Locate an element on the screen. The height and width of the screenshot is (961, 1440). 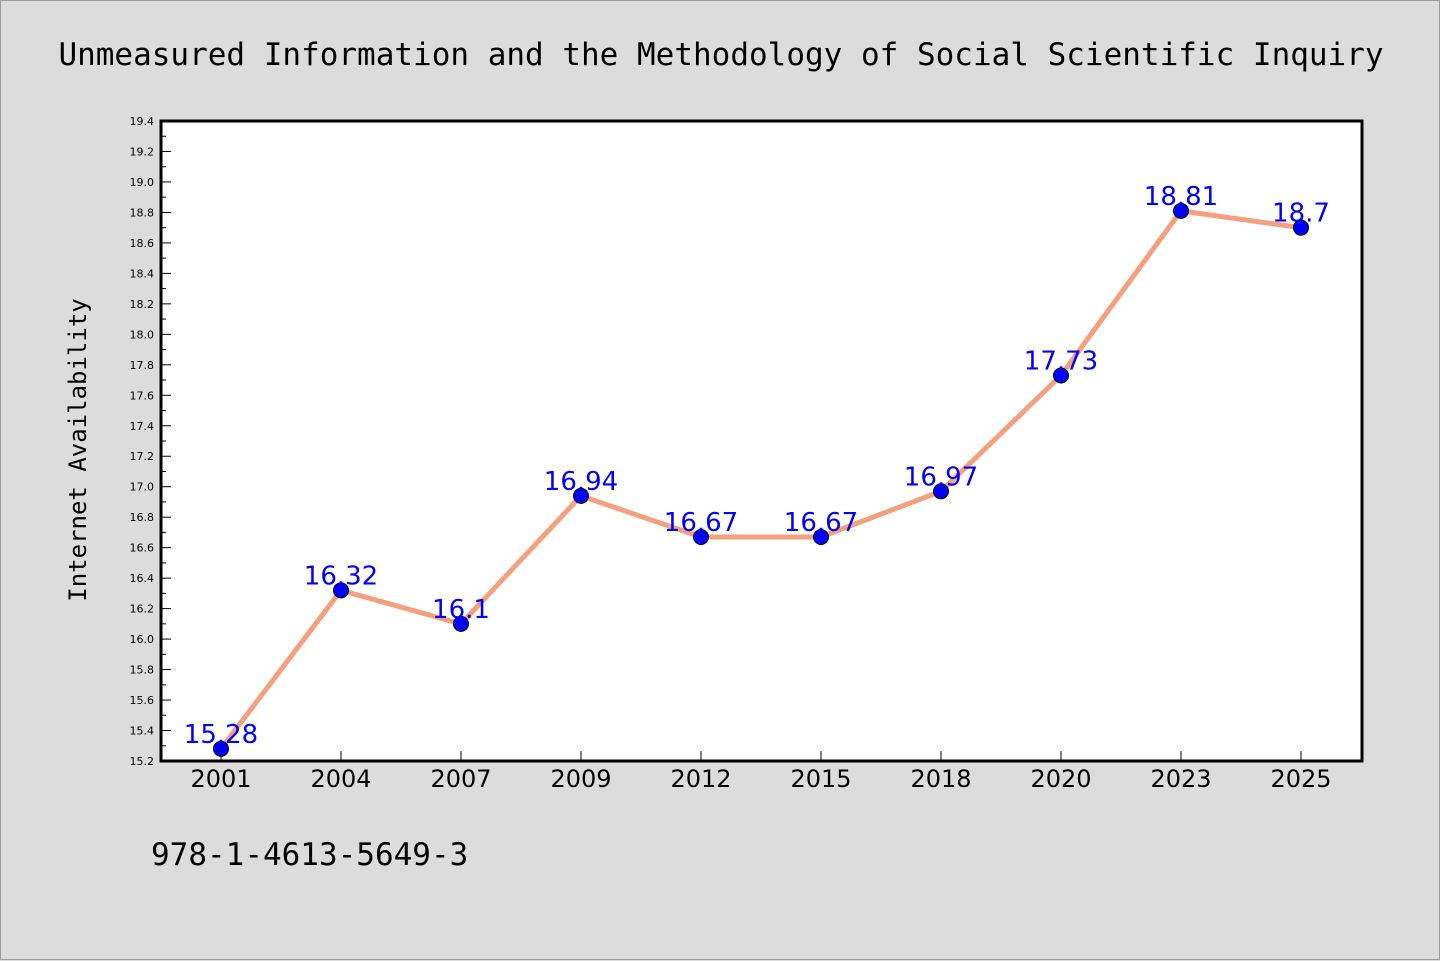
x-tick-label: 2020 is located at coordinates (1060, 779).